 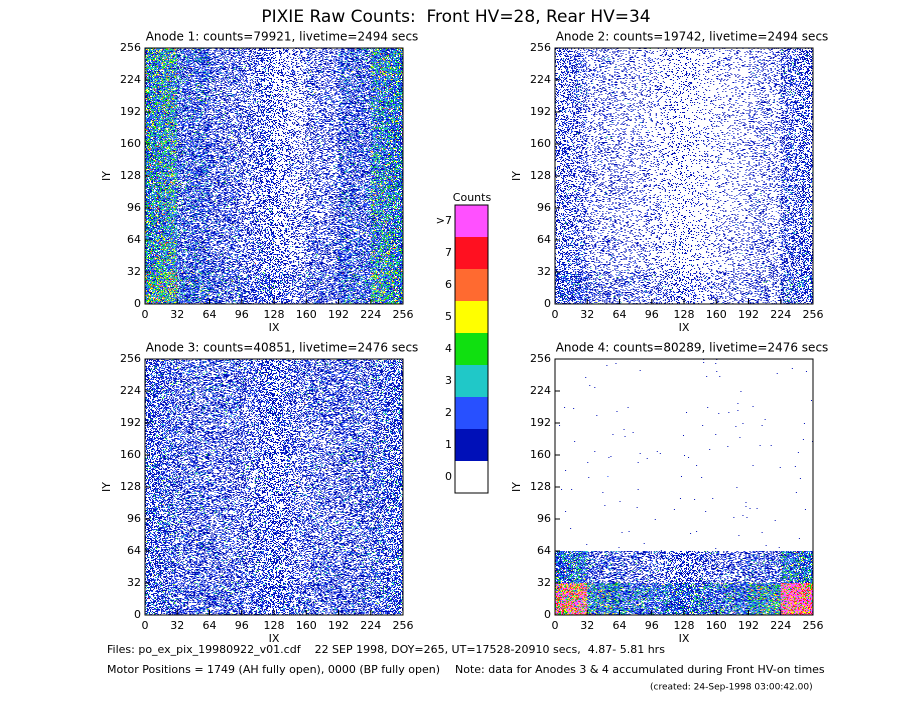 What do you see at coordinates (813, 314) in the screenshot?
I see `x-tick-label: 256` at bounding box center [813, 314].